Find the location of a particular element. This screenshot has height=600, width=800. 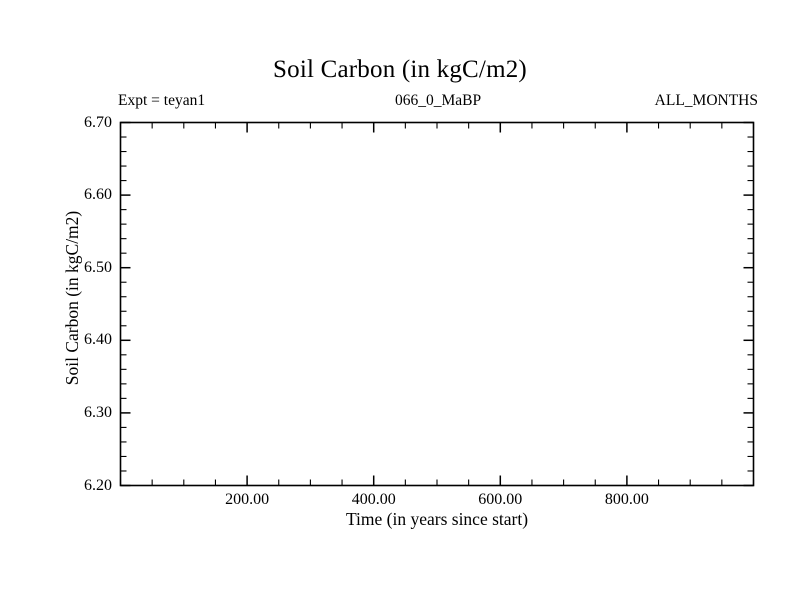

subtitle-row: 066_0_MaBP Expt = teyan1 ALL_MONTHS is located at coordinates (438, 101).